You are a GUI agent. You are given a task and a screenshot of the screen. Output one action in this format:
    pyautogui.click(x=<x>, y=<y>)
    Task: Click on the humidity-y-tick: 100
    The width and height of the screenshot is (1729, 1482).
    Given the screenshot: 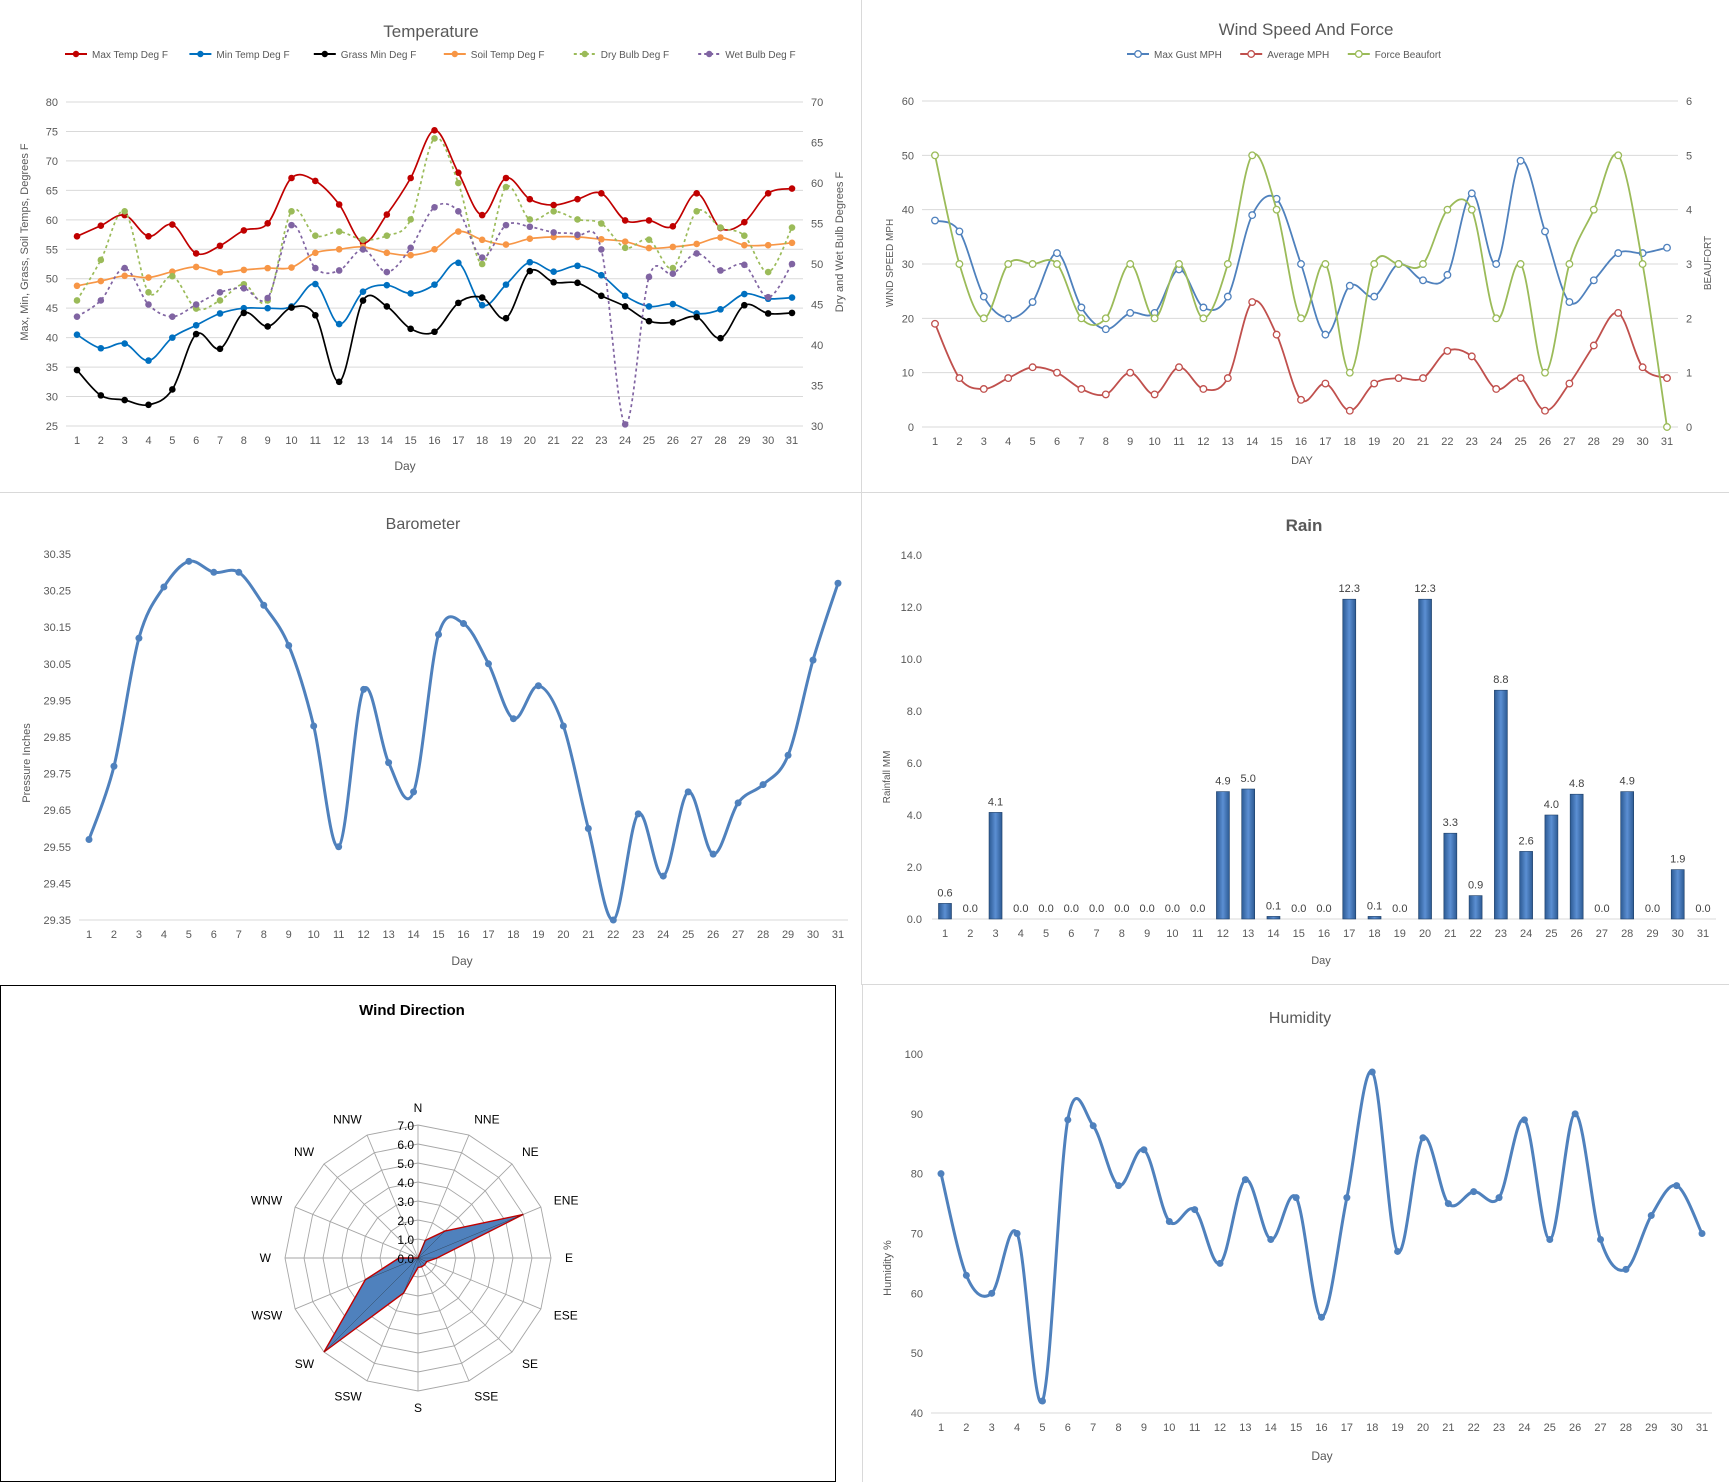 What is the action you would take?
    pyautogui.click(x=914, y=1055)
    